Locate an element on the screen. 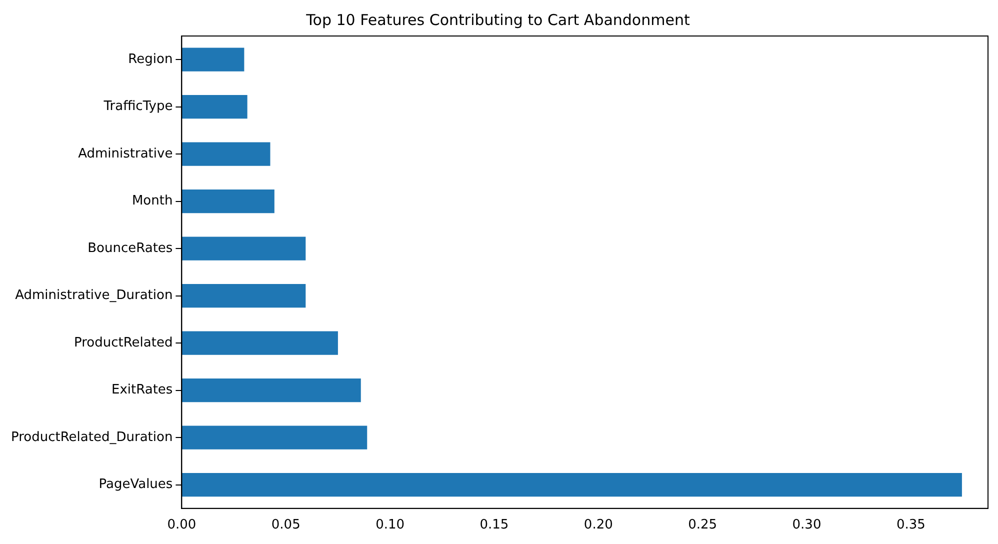  x-tick-label: 0.05 is located at coordinates (285, 525).